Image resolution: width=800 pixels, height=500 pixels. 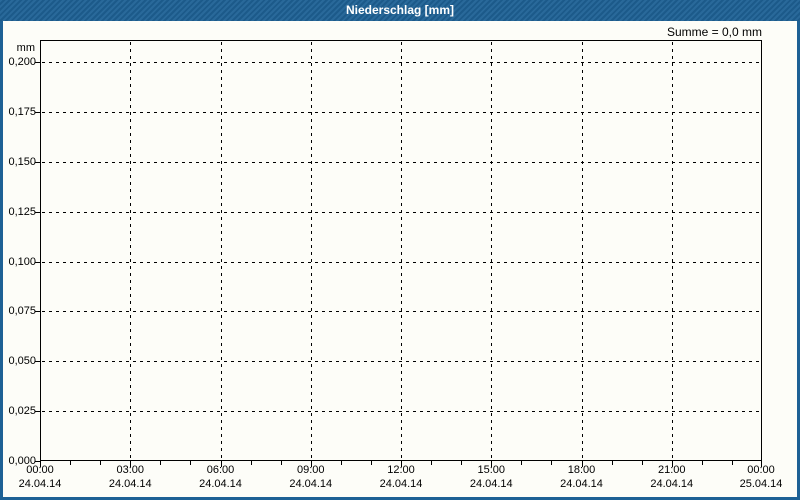 What do you see at coordinates (761, 484) in the screenshot?
I see `x-tick-label-date: 25.04.14` at bounding box center [761, 484].